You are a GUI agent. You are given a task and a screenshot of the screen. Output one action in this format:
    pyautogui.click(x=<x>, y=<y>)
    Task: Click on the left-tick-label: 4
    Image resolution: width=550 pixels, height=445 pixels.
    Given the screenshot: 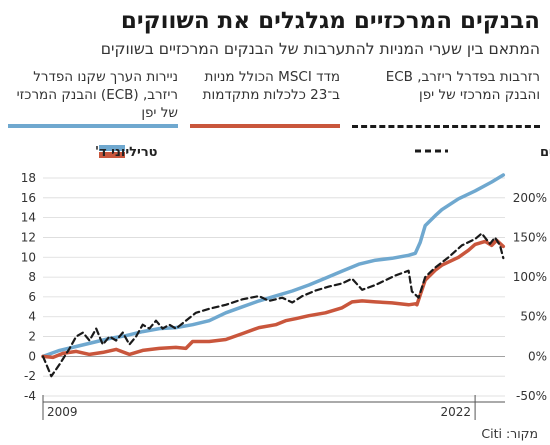 What is the action you would take?
    pyautogui.click(x=32, y=317)
    